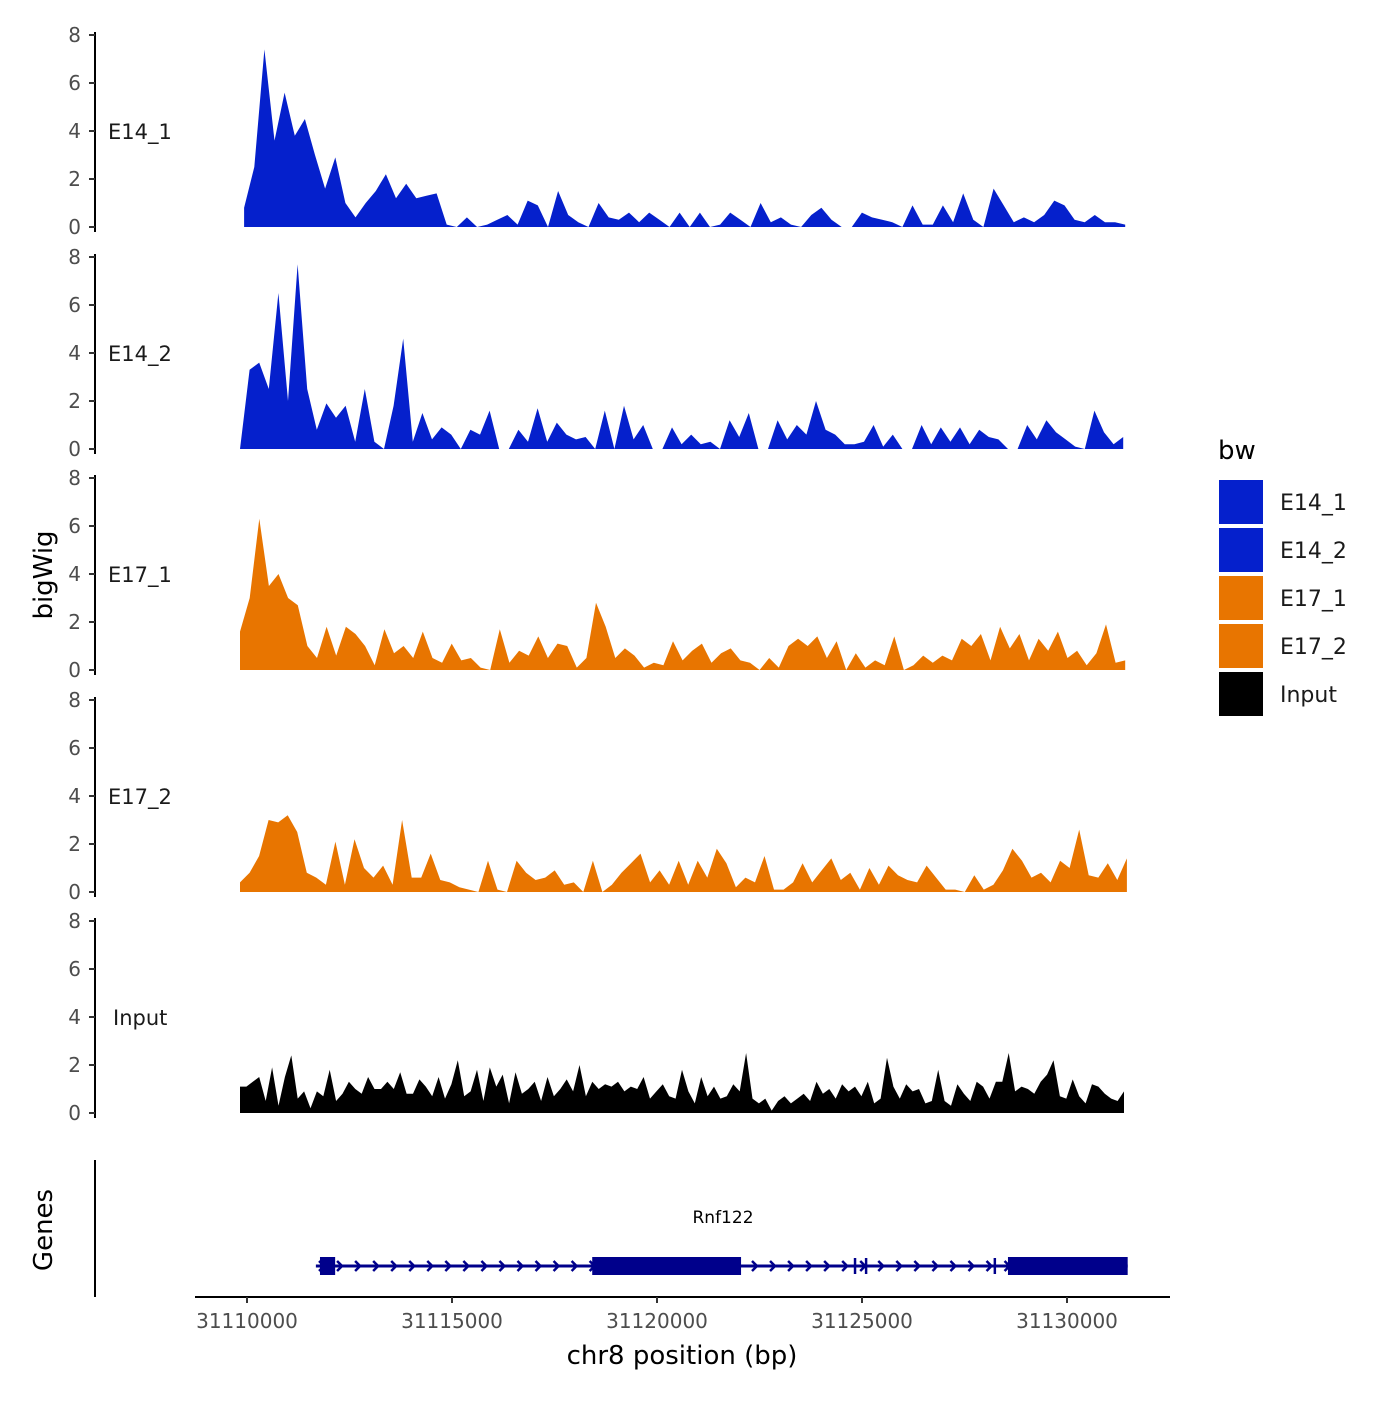  What do you see at coordinates (44, 574) in the screenshot?
I see `y-axis-title: bigWig` at bounding box center [44, 574].